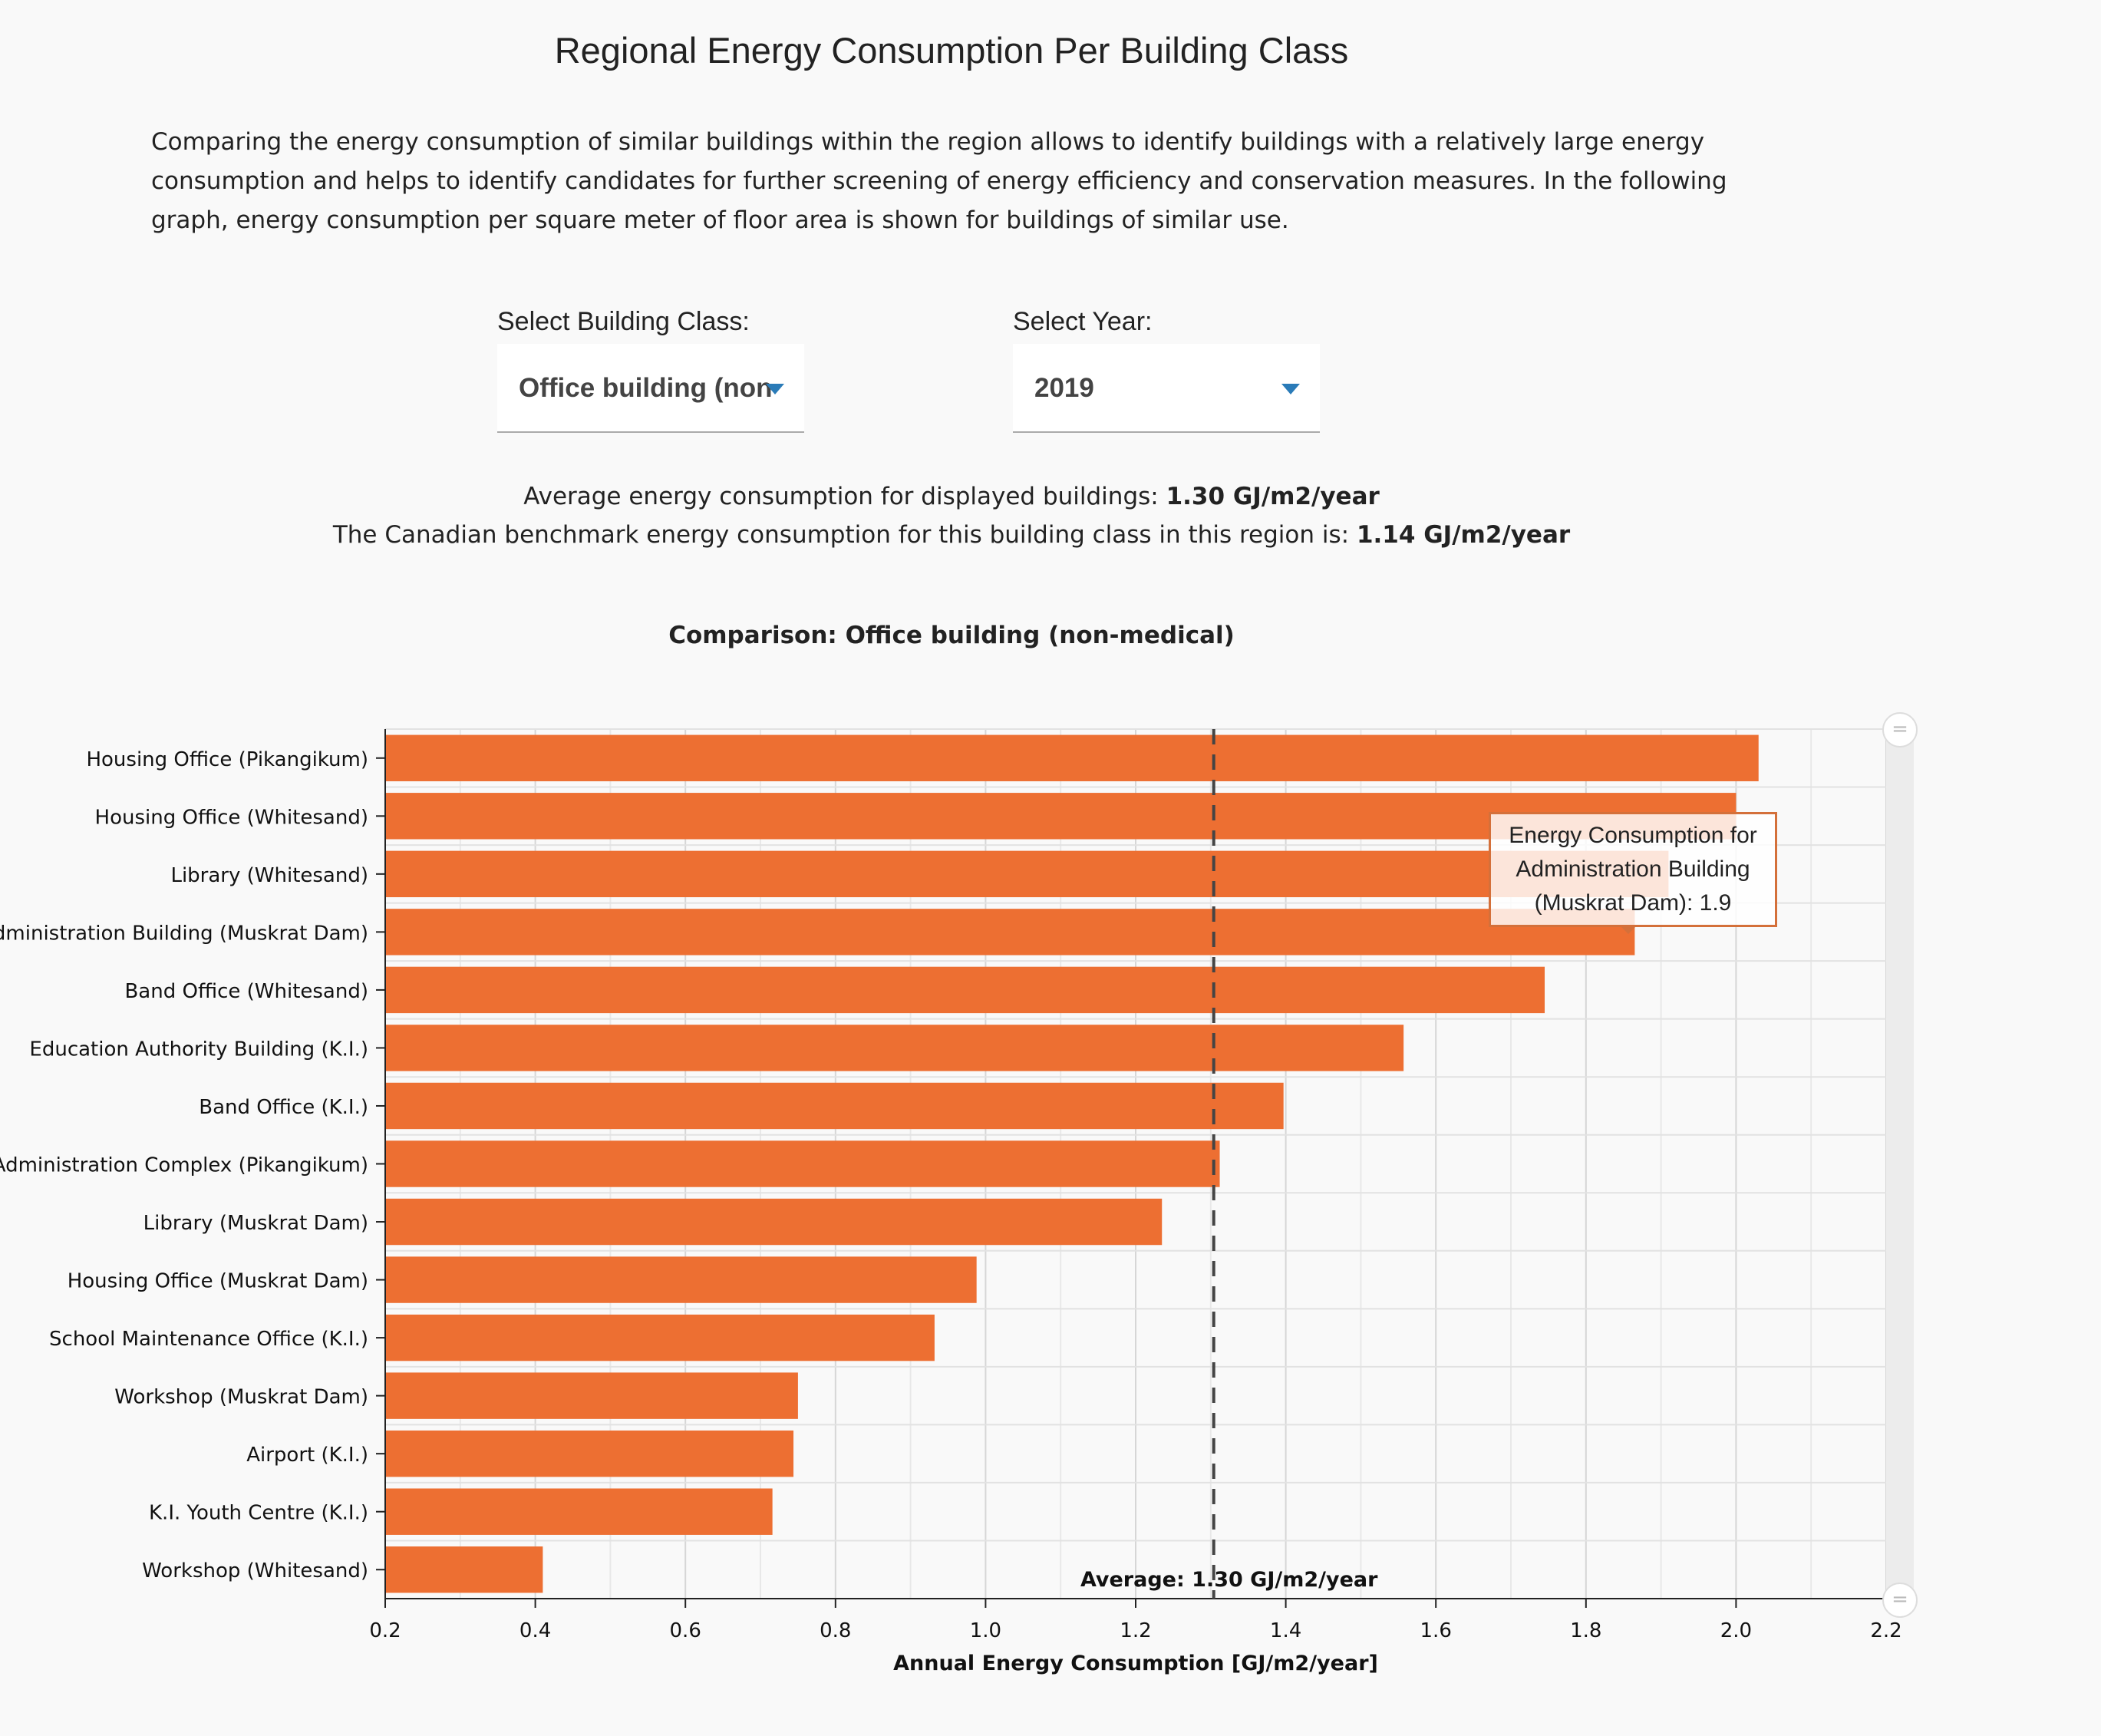 The image size is (2101, 1736). Describe the element at coordinates (246, 991) in the screenshot. I see `y-tick-label: Band Office (Whitesand)` at that location.